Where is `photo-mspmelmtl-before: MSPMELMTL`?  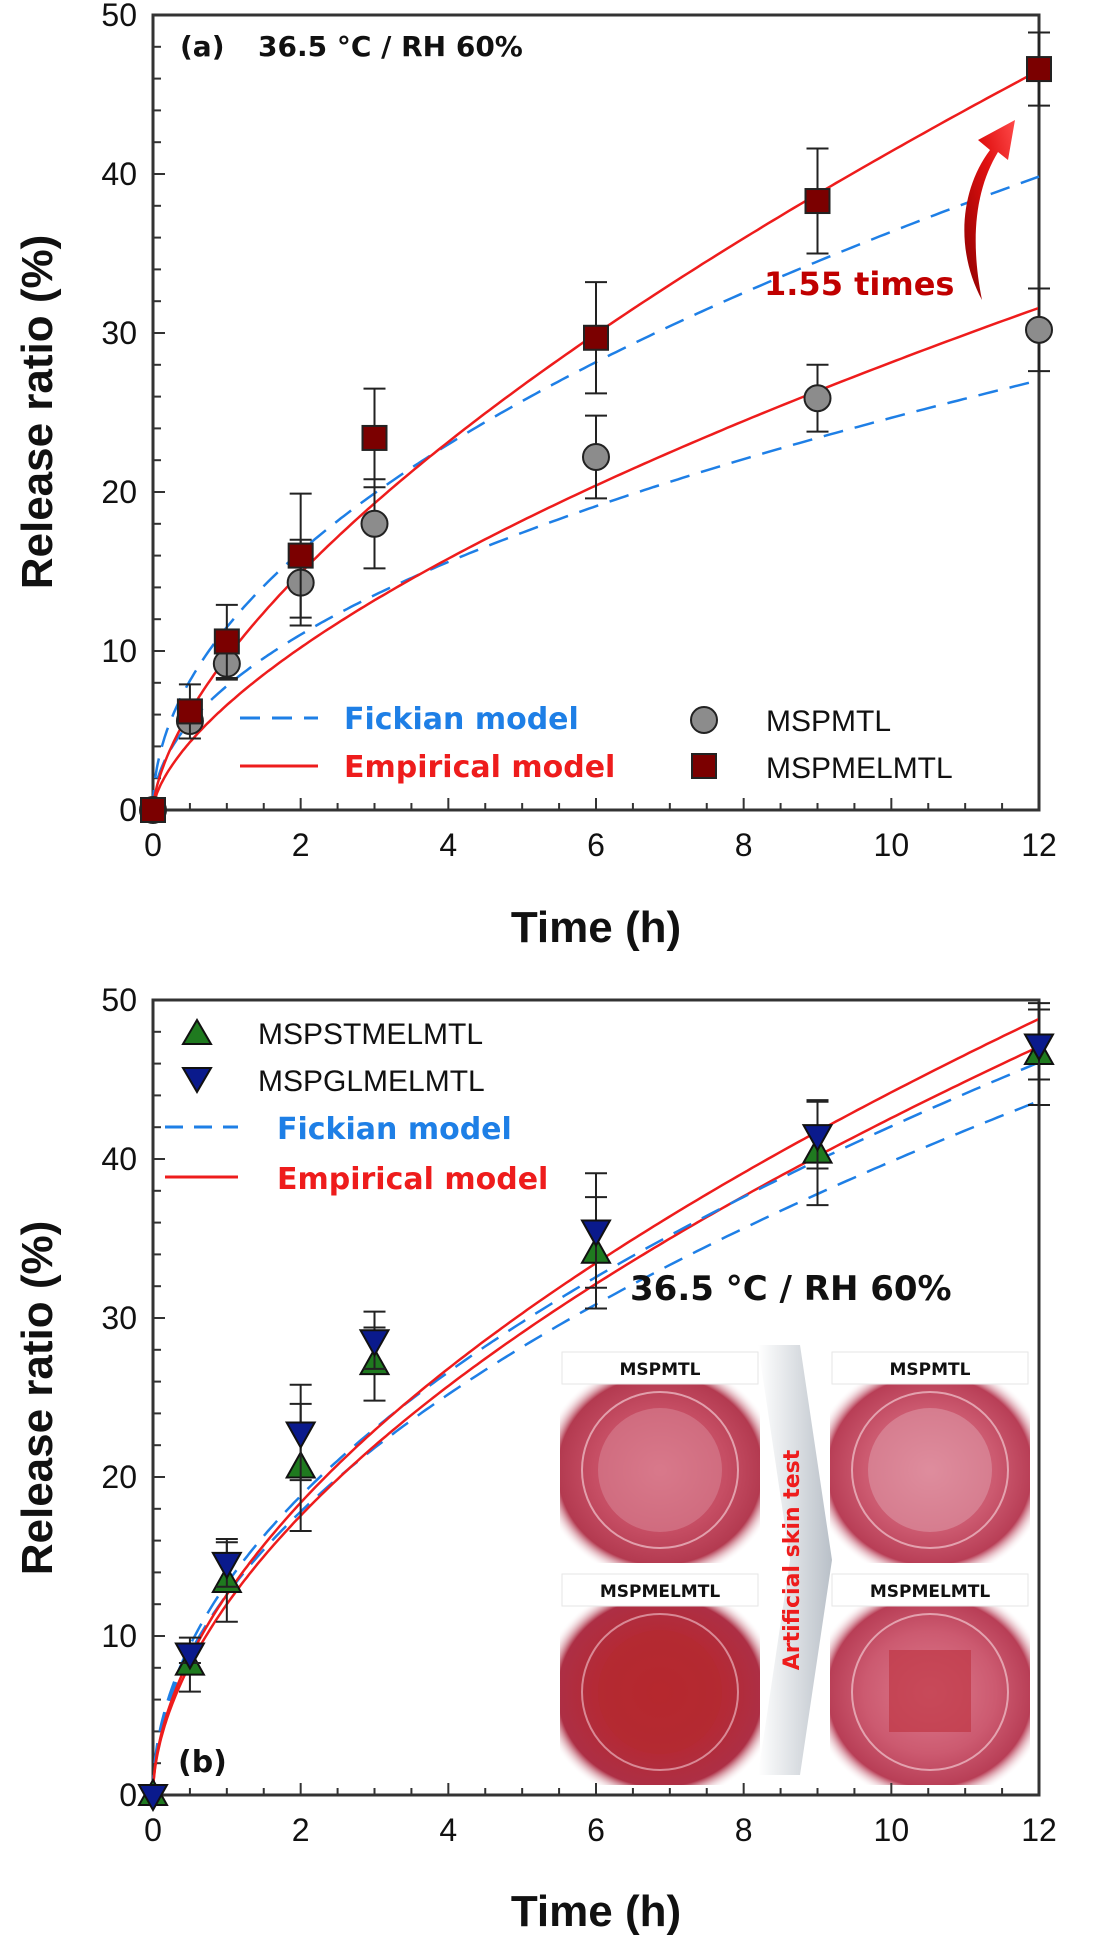 photo-mspmelmtl-before: MSPMELMTL is located at coordinates (660, 1679).